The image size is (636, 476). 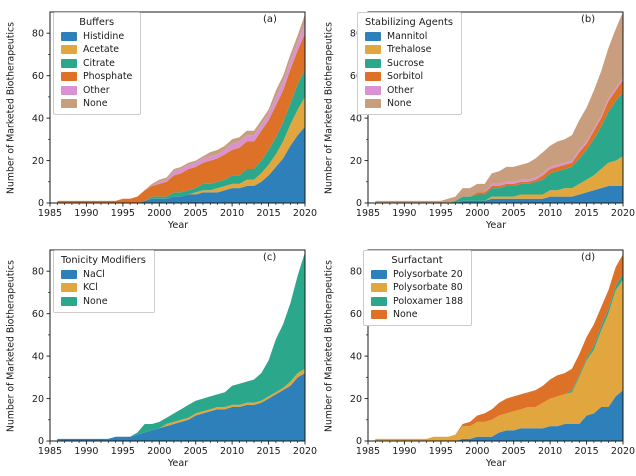 What do you see at coordinates (90, 287) in the screenshot?
I see `legend-label: KCl` at bounding box center [90, 287].